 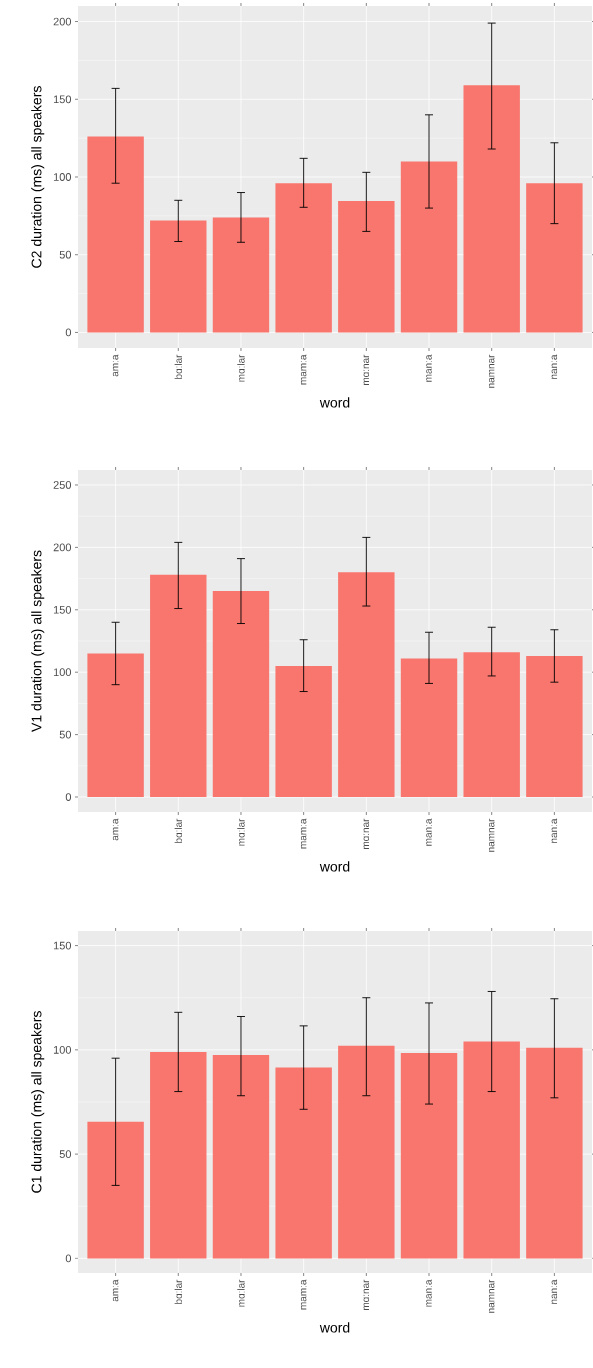 What do you see at coordinates (38, 1102) in the screenshot?
I see `y-axis-title: C1 duration (ms) all speakers` at bounding box center [38, 1102].